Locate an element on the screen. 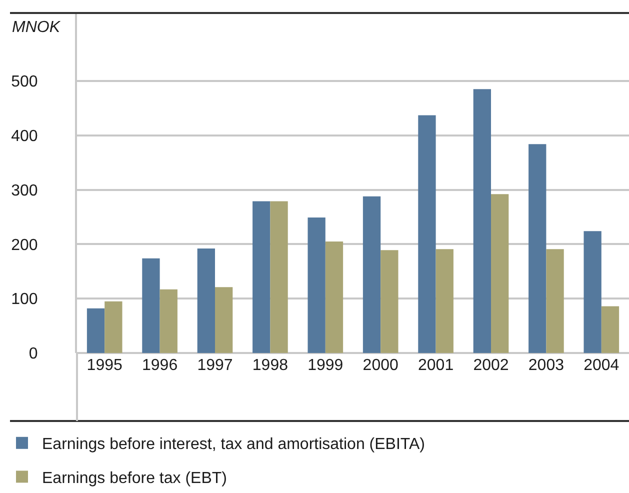 This screenshot has width=629, height=493. x-tick-label: 2002 is located at coordinates (491, 365).